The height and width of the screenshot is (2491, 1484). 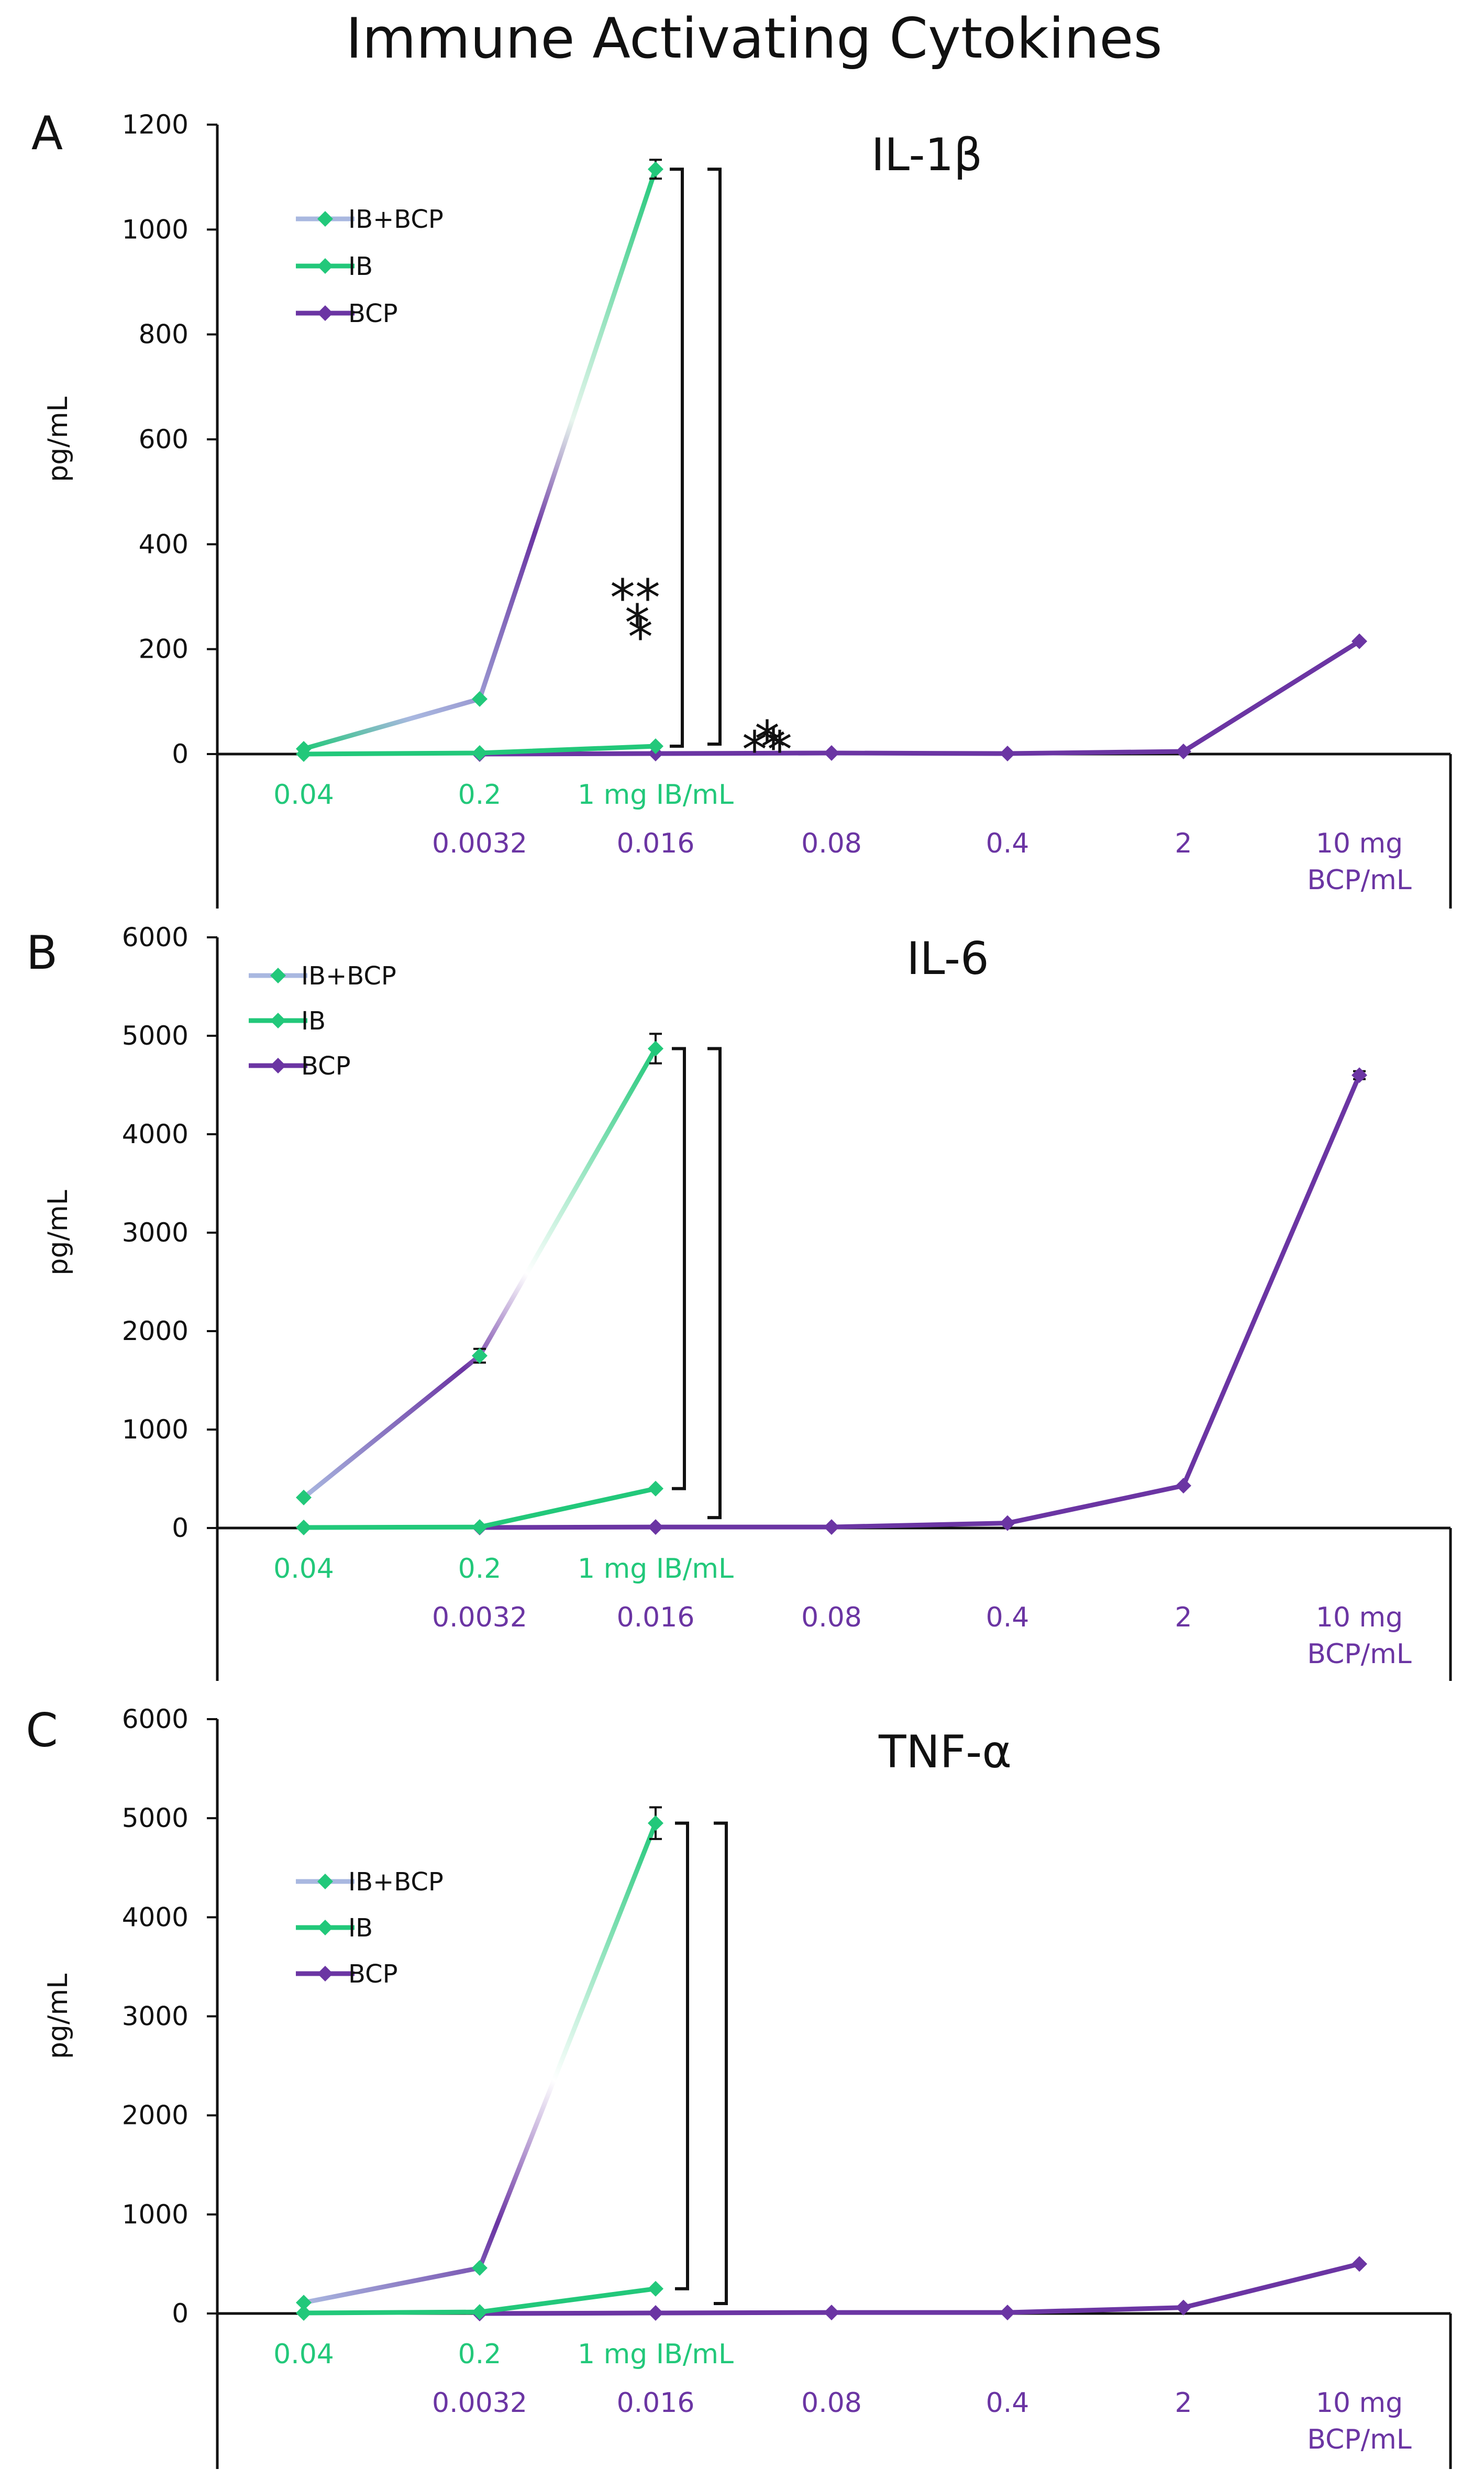 What do you see at coordinates (155, 125) in the screenshot?
I see `y-tick-label: 1200` at bounding box center [155, 125].